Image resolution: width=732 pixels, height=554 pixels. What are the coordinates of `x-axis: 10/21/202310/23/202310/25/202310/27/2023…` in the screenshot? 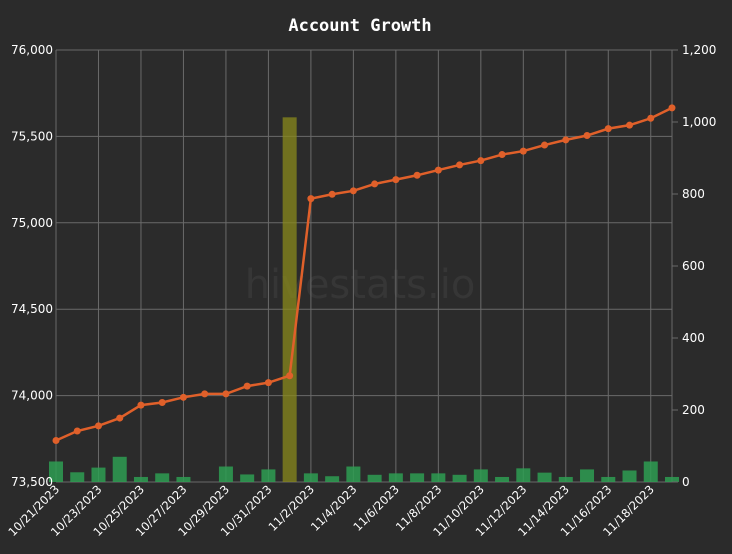 It's located at (331, 510).